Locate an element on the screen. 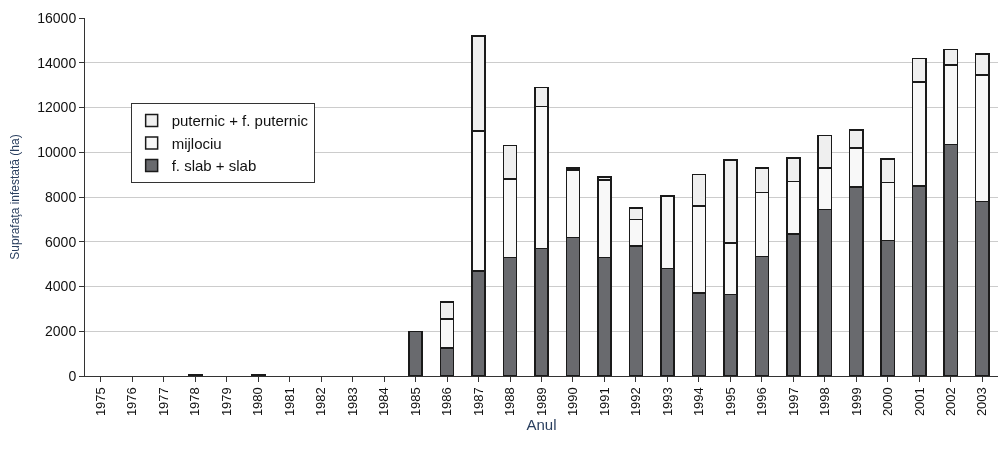 The height and width of the screenshot is (451, 1006). x-tick-label: 1984 is located at coordinates (384, 402).